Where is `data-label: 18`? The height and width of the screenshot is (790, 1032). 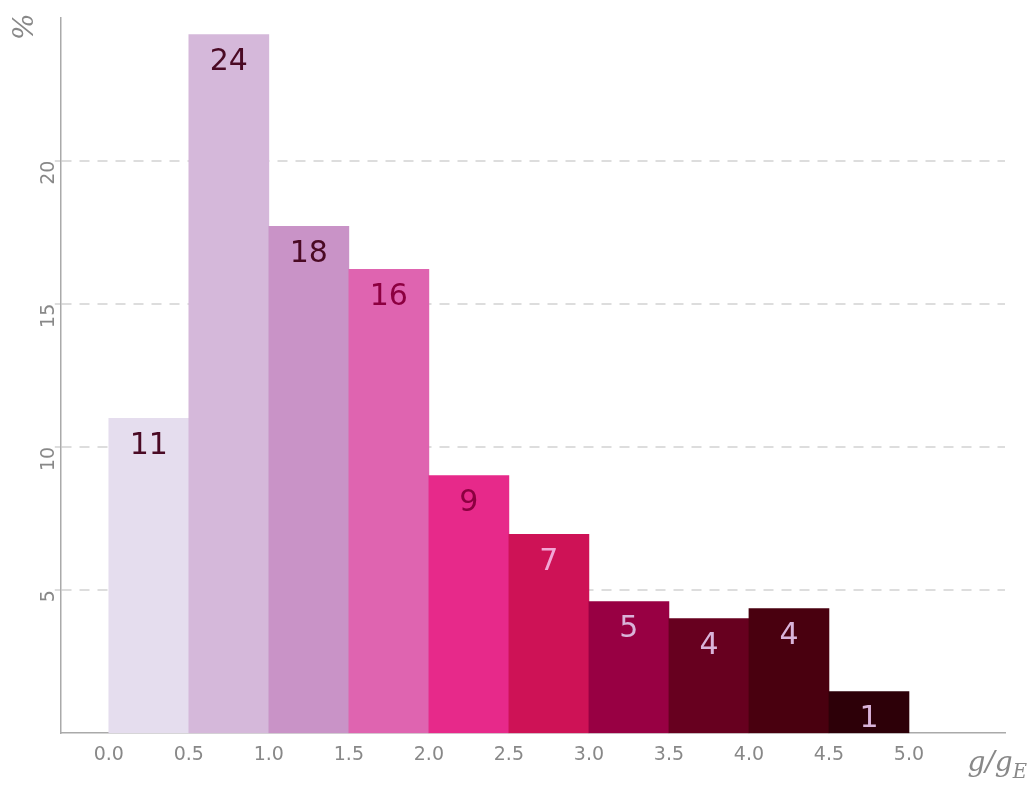
data-label: 18 is located at coordinates (308, 252).